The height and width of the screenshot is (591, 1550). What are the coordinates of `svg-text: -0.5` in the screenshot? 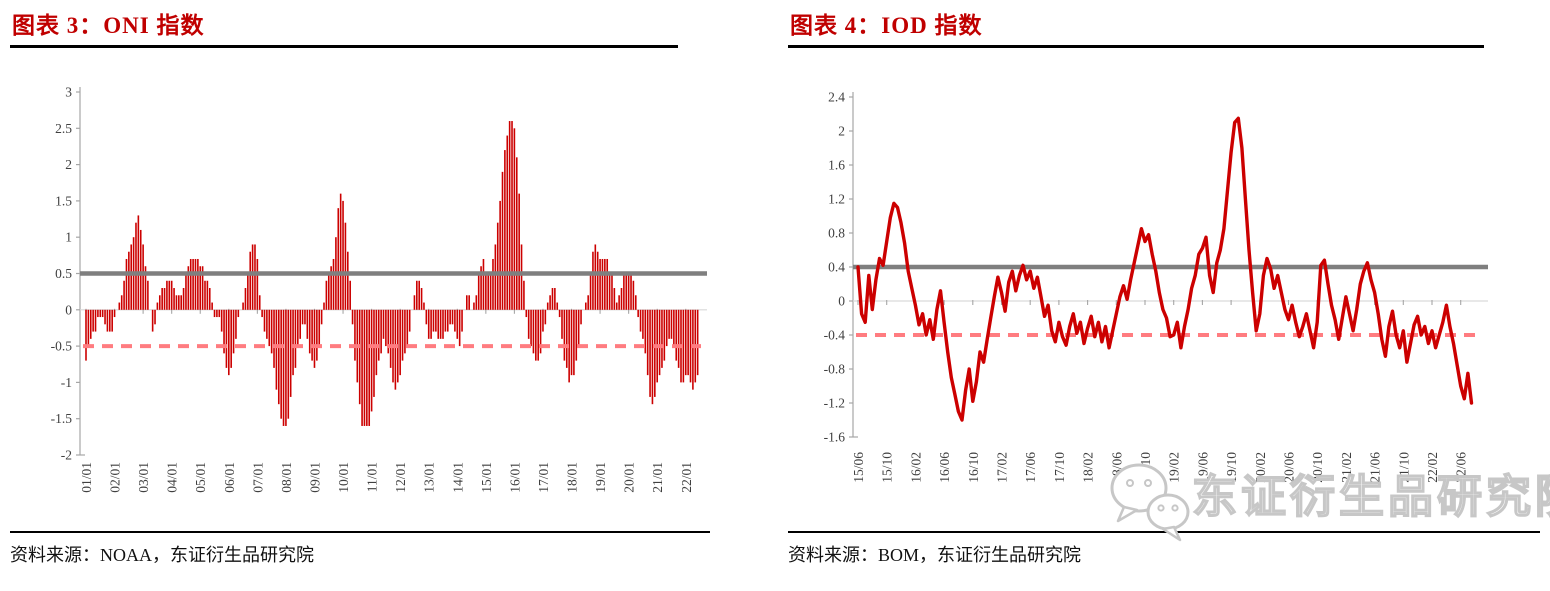 It's located at (62, 346).